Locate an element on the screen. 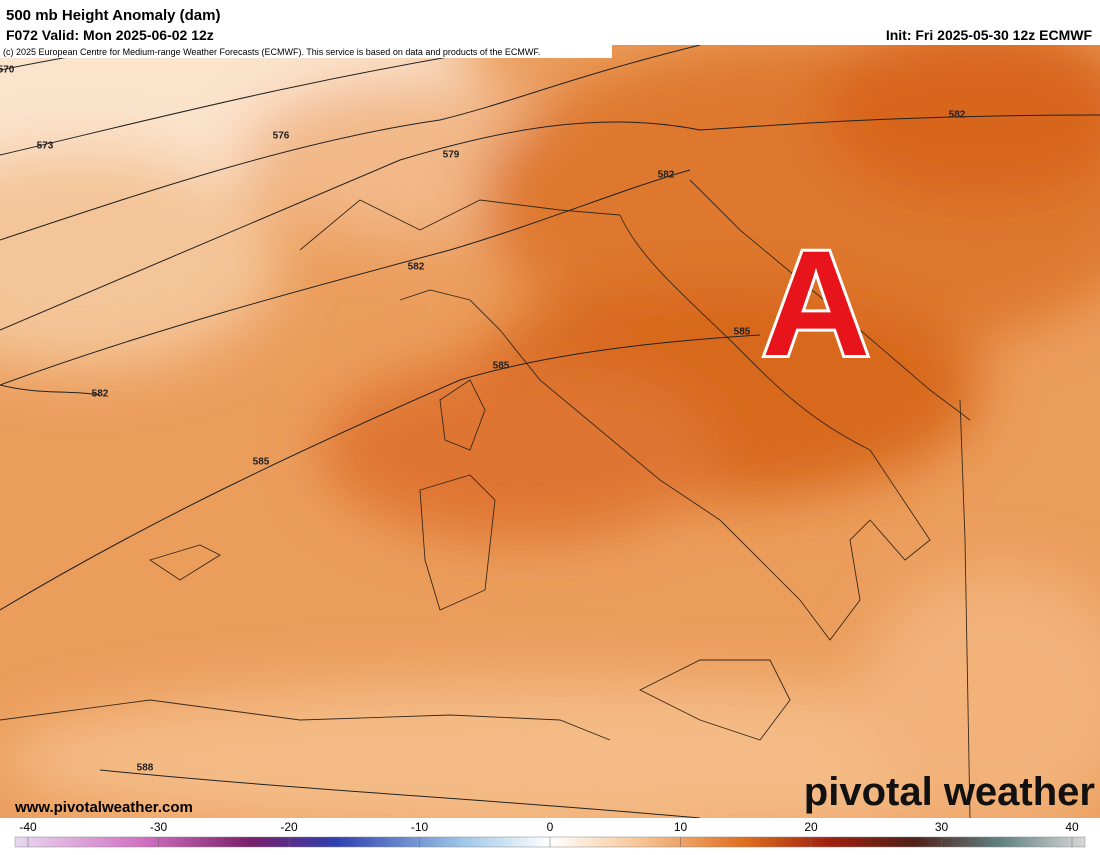 This screenshot has width=1100, height=855. credit-background is located at coordinates (306, 51).